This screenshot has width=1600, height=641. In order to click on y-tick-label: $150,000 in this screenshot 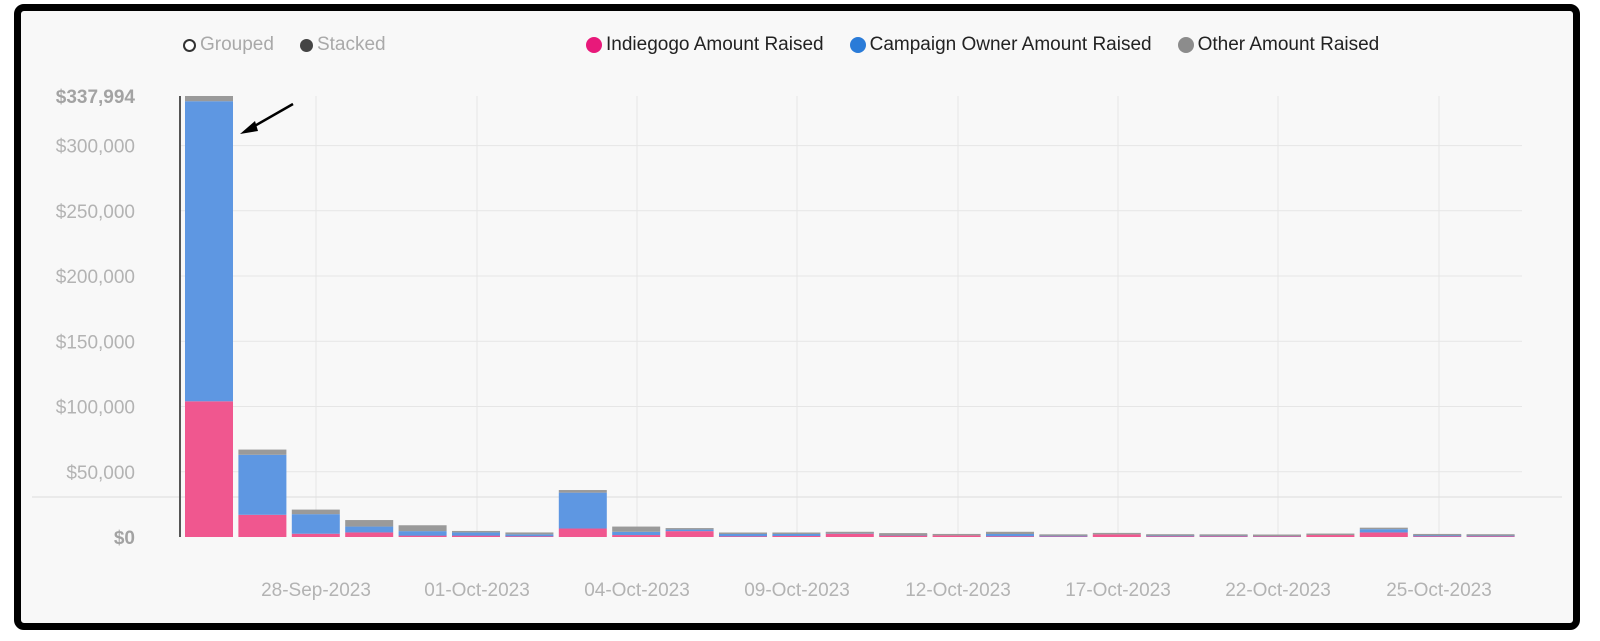, I will do `click(95, 342)`.